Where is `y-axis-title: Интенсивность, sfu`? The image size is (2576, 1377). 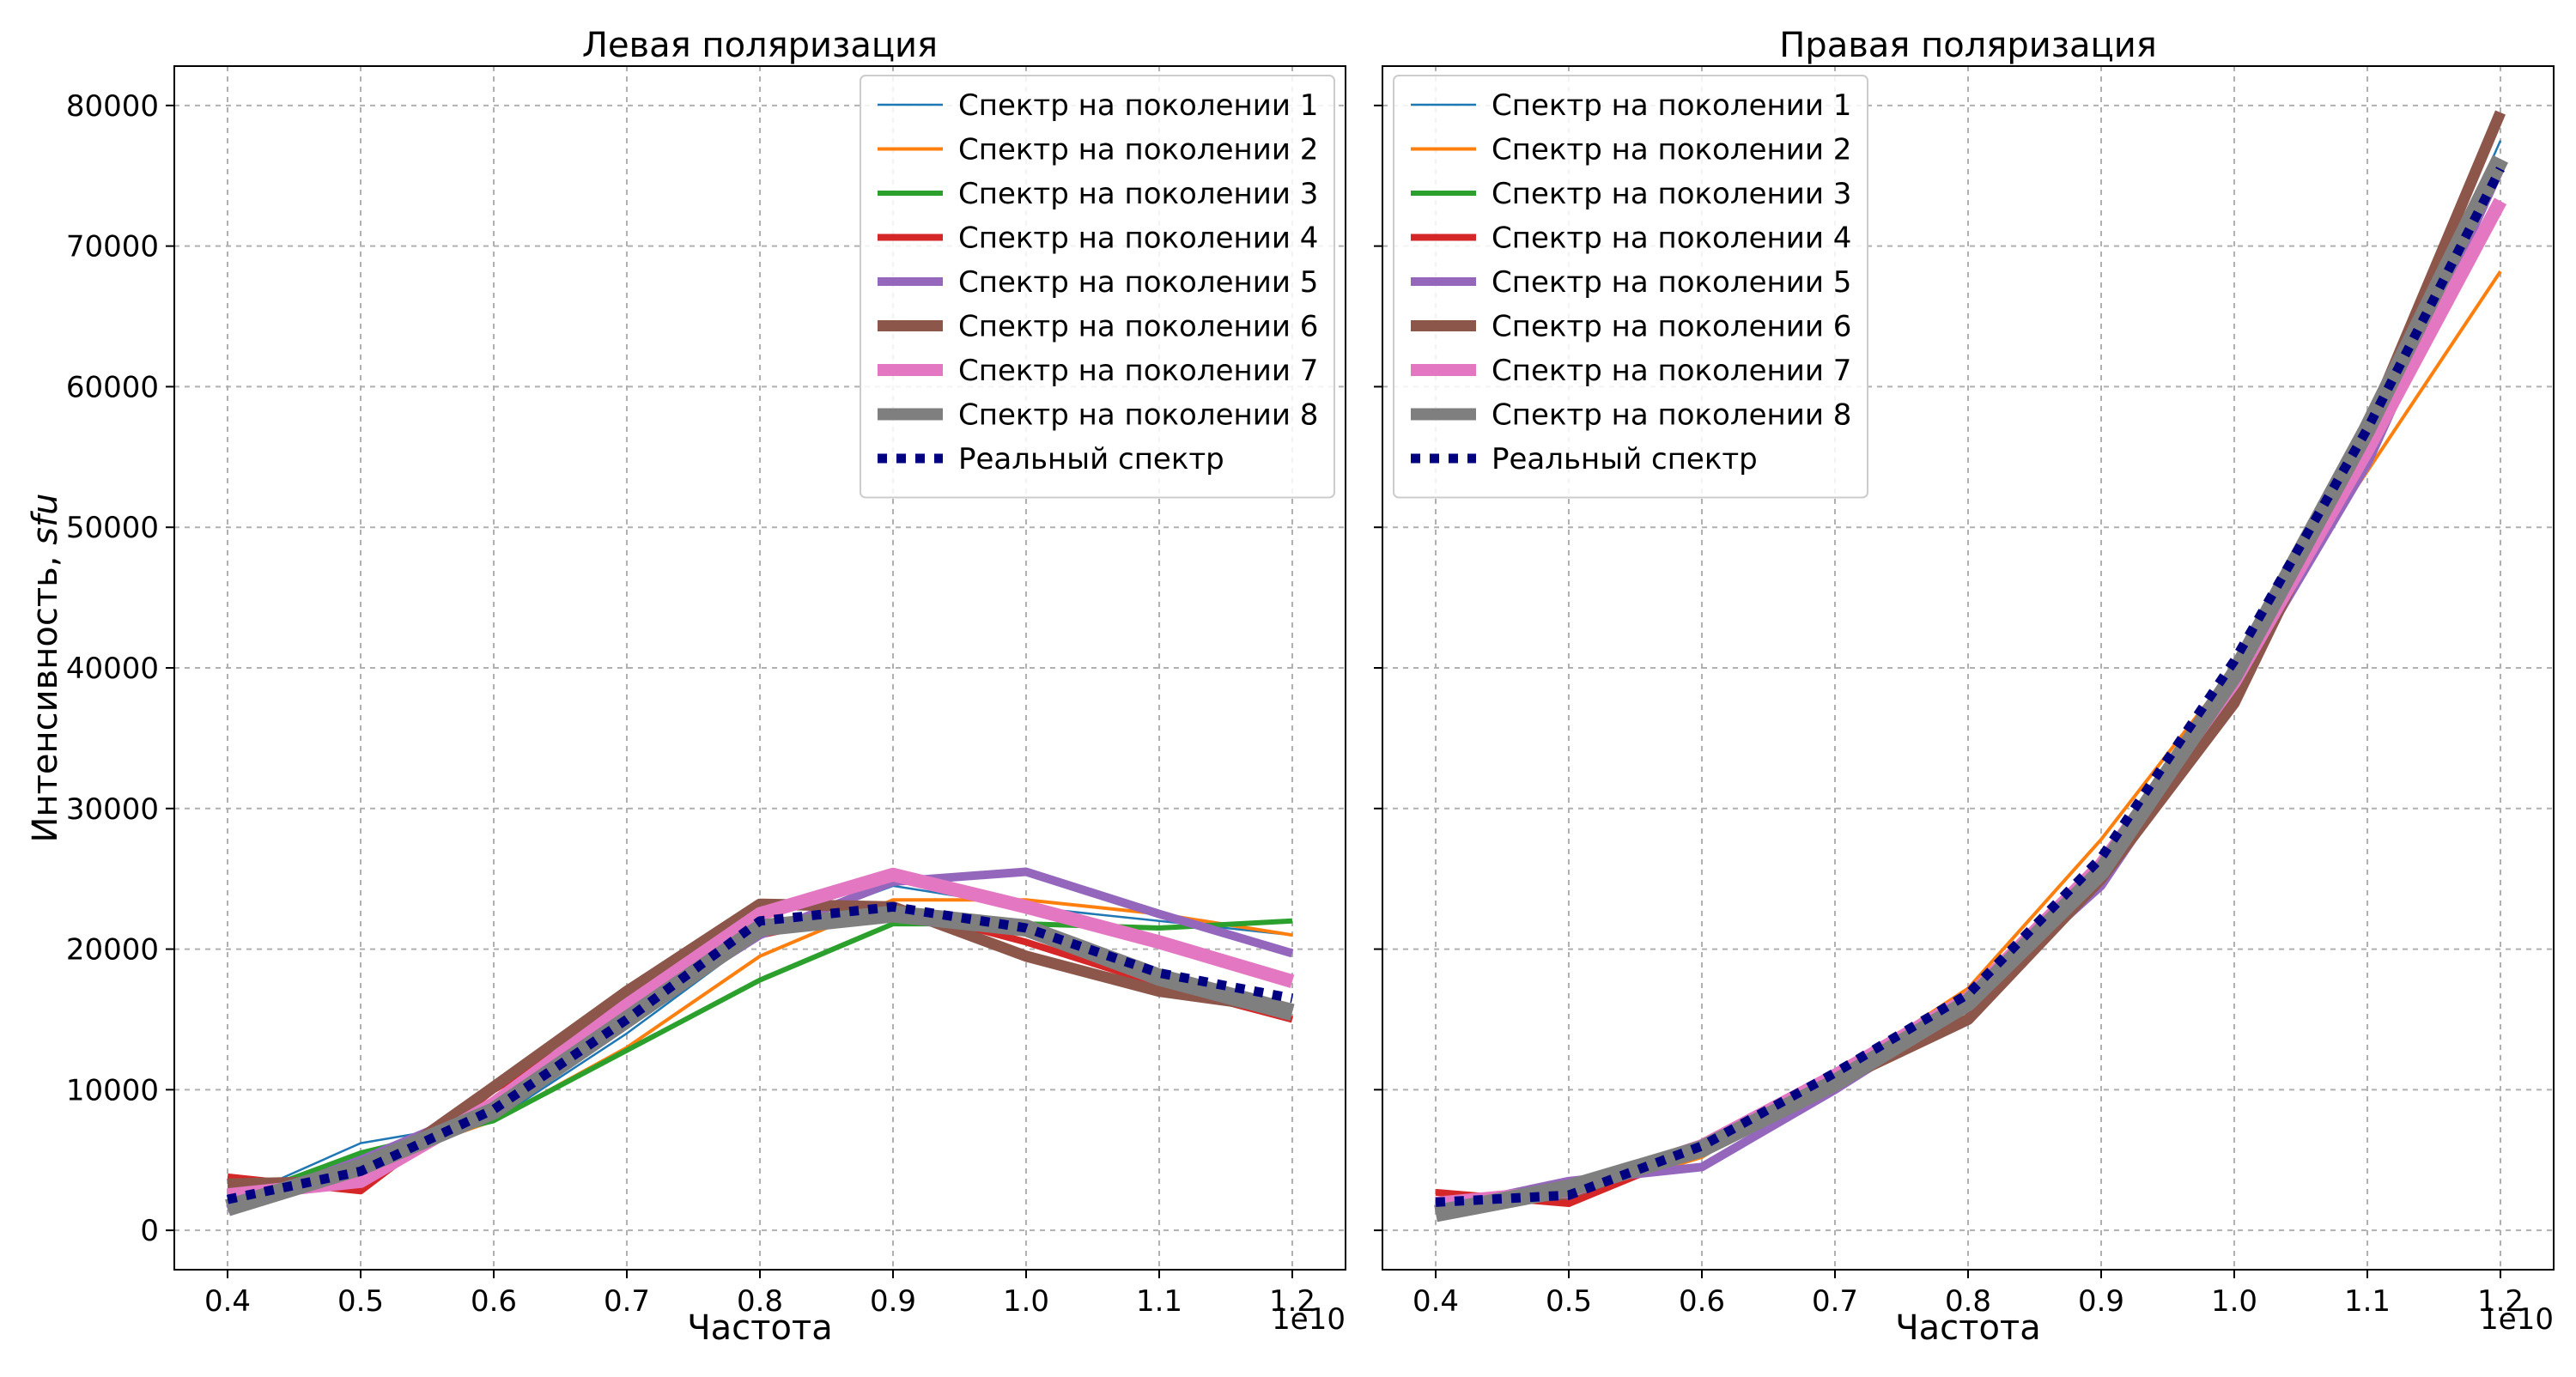 y-axis-title: Интенсивность, sfu is located at coordinates (45, 668).